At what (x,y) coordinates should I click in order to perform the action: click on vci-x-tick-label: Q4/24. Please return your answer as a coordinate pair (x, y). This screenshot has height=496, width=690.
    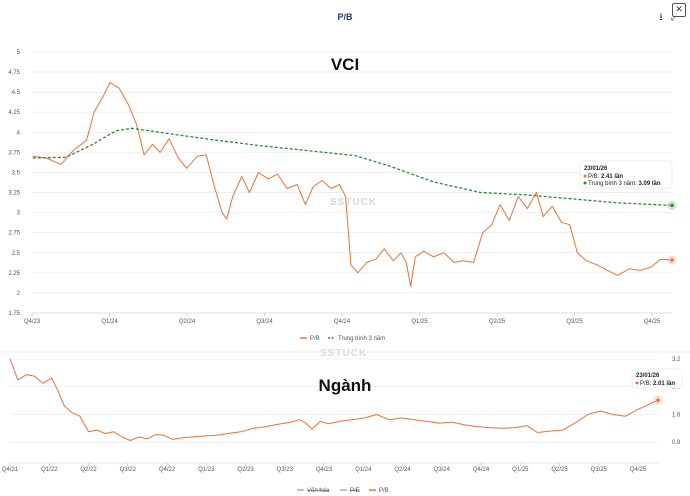
    Looking at the image, I should click on (342, 322).